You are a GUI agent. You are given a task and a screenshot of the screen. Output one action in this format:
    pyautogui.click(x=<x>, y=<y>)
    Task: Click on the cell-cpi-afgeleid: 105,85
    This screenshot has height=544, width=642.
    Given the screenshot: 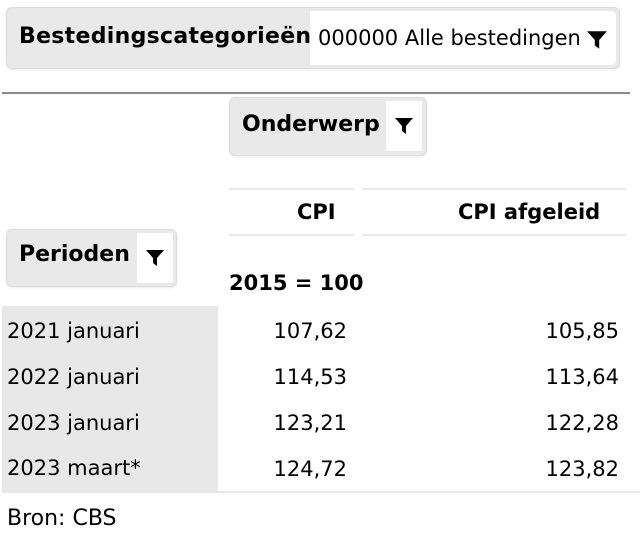 What is the action you would take?
    pyautogui.click(x=582, y=331)
    